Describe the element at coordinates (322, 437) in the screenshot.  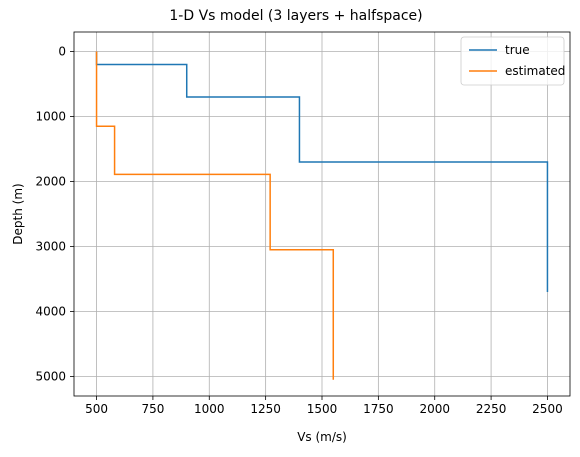
I see `x-axis-label: Vs (m/s)` at that location.